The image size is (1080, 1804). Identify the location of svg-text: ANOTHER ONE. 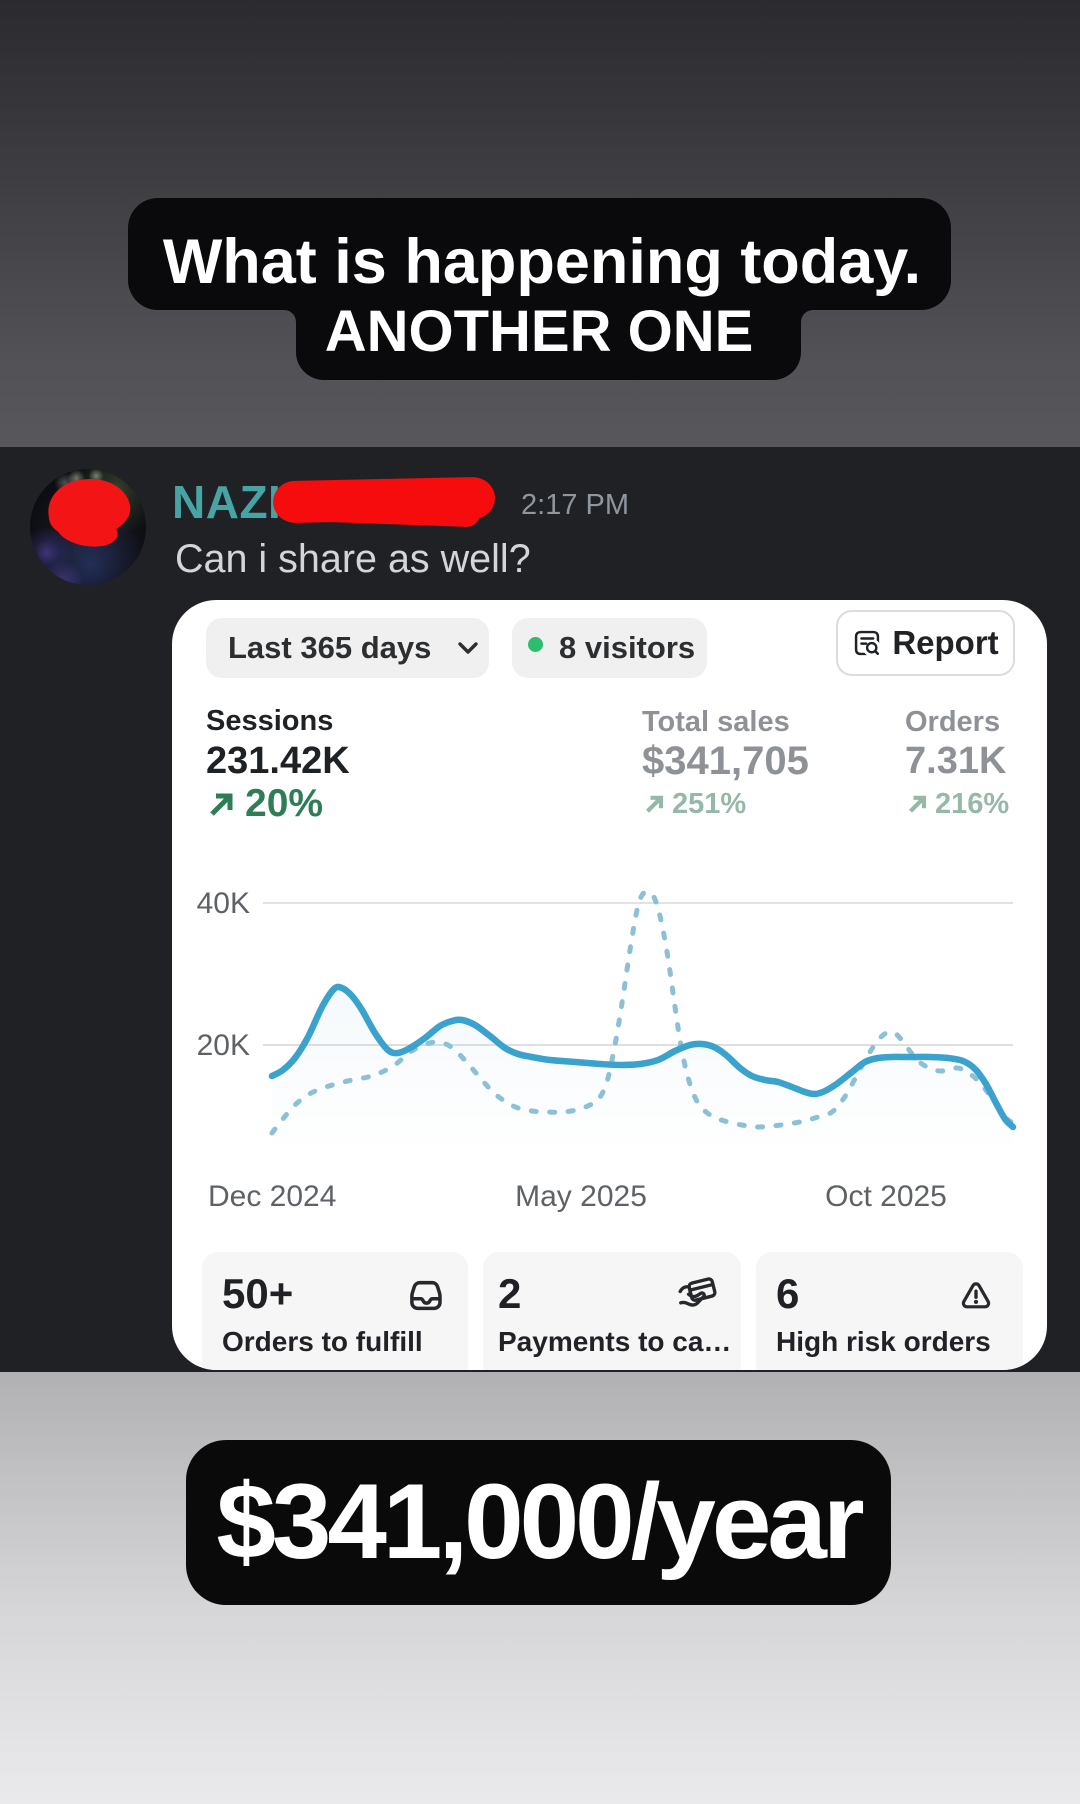
(539, 331).